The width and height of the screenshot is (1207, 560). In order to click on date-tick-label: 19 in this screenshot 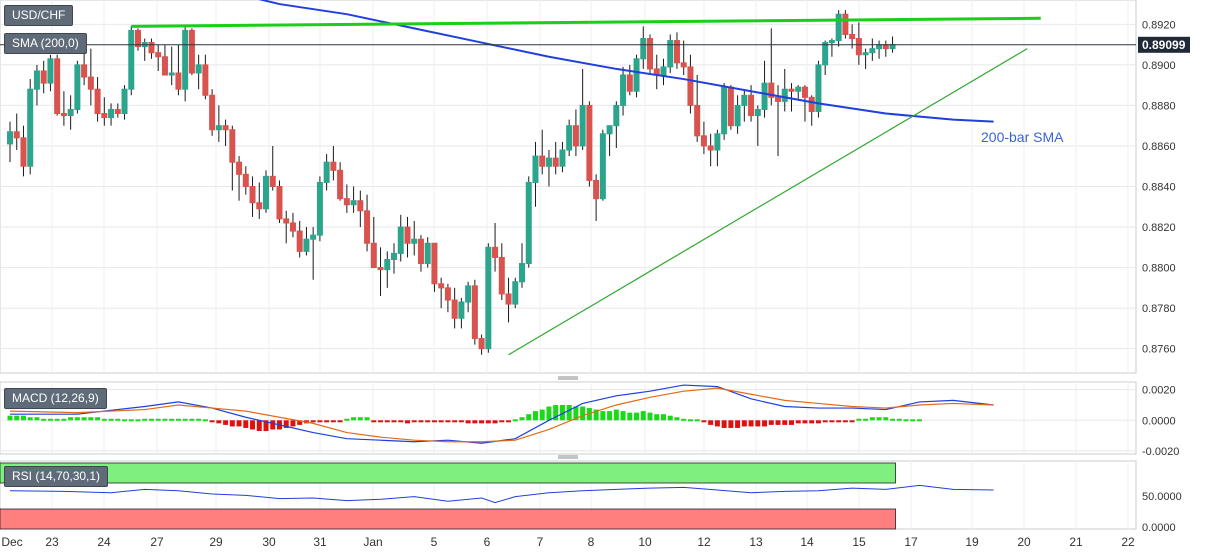, I will do `click(972, 542)`.